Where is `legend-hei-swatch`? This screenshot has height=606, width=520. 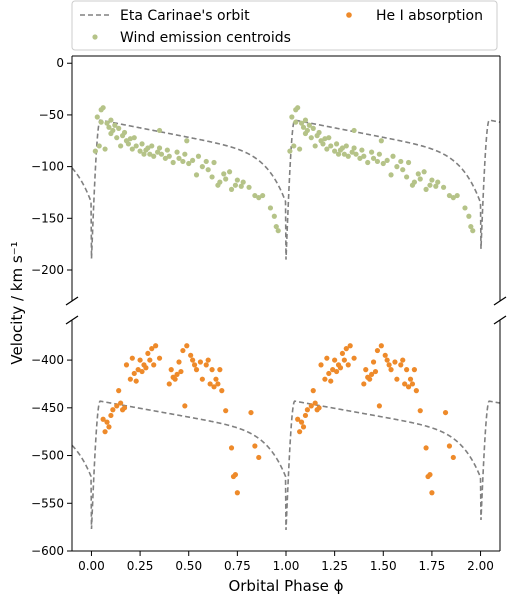 legend-hei-swatch is located at coordinates (349, 15).